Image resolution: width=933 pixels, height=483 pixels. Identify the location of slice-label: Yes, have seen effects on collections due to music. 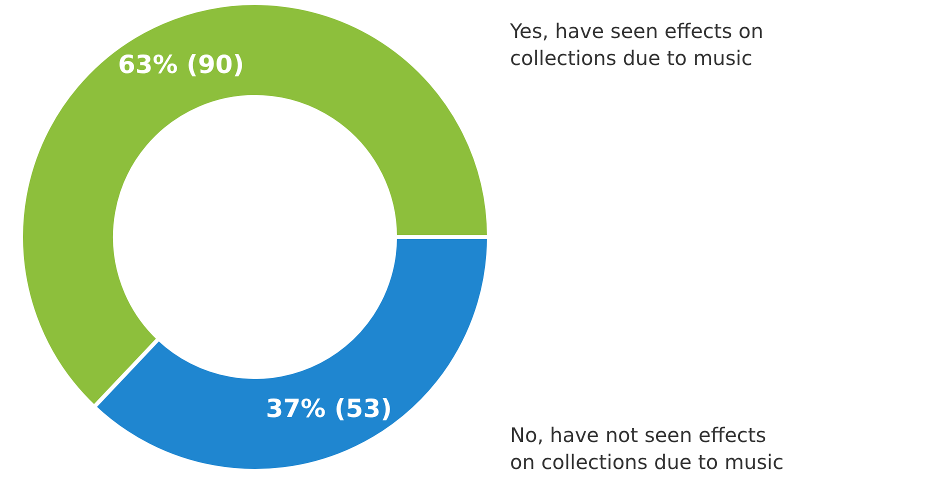
(636, 44).